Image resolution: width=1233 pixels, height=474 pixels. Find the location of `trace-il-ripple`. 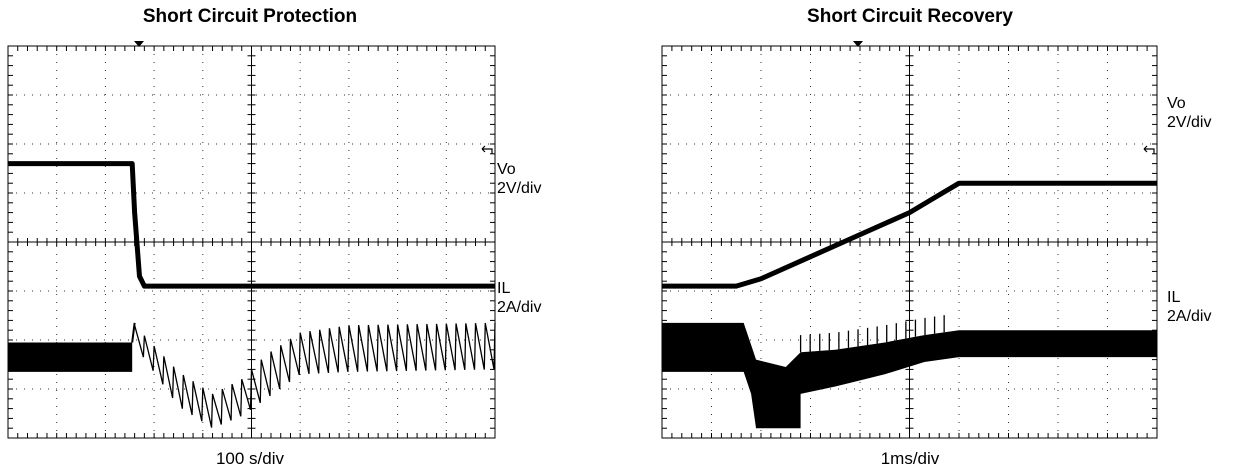

trace-il-ripple is located at coordinates (314, 375).